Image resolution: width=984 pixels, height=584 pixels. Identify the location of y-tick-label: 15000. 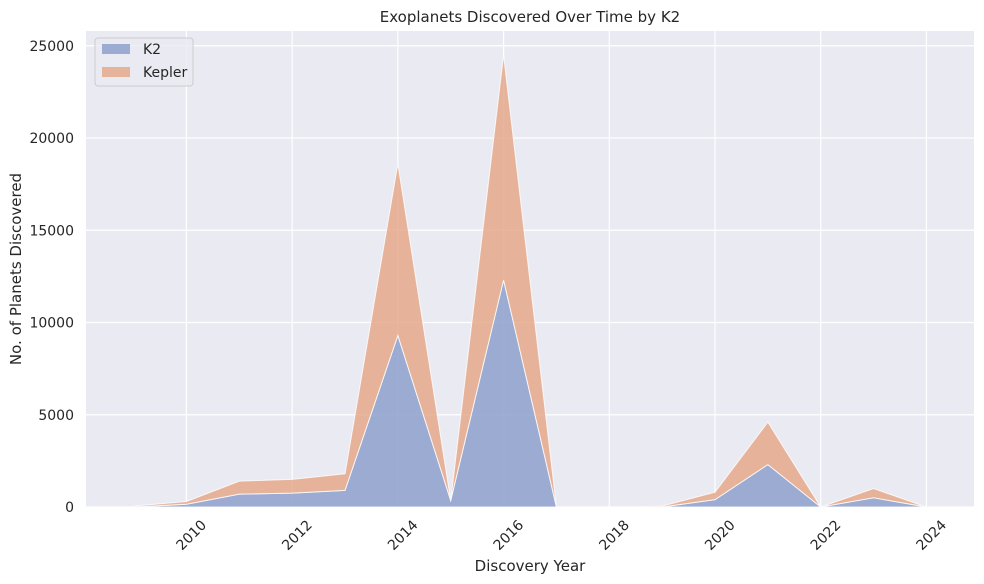
(51, 231).